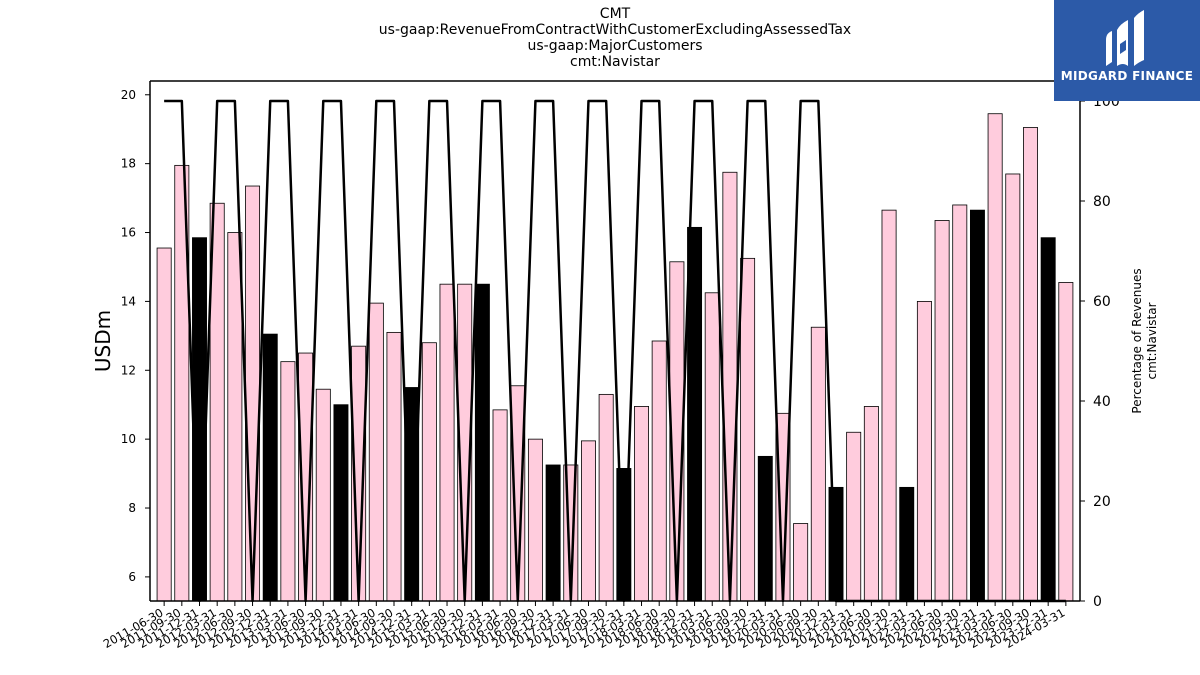 The image size is (1200, 675). I want to click on title-line-1: CMT, so click(615, 14).